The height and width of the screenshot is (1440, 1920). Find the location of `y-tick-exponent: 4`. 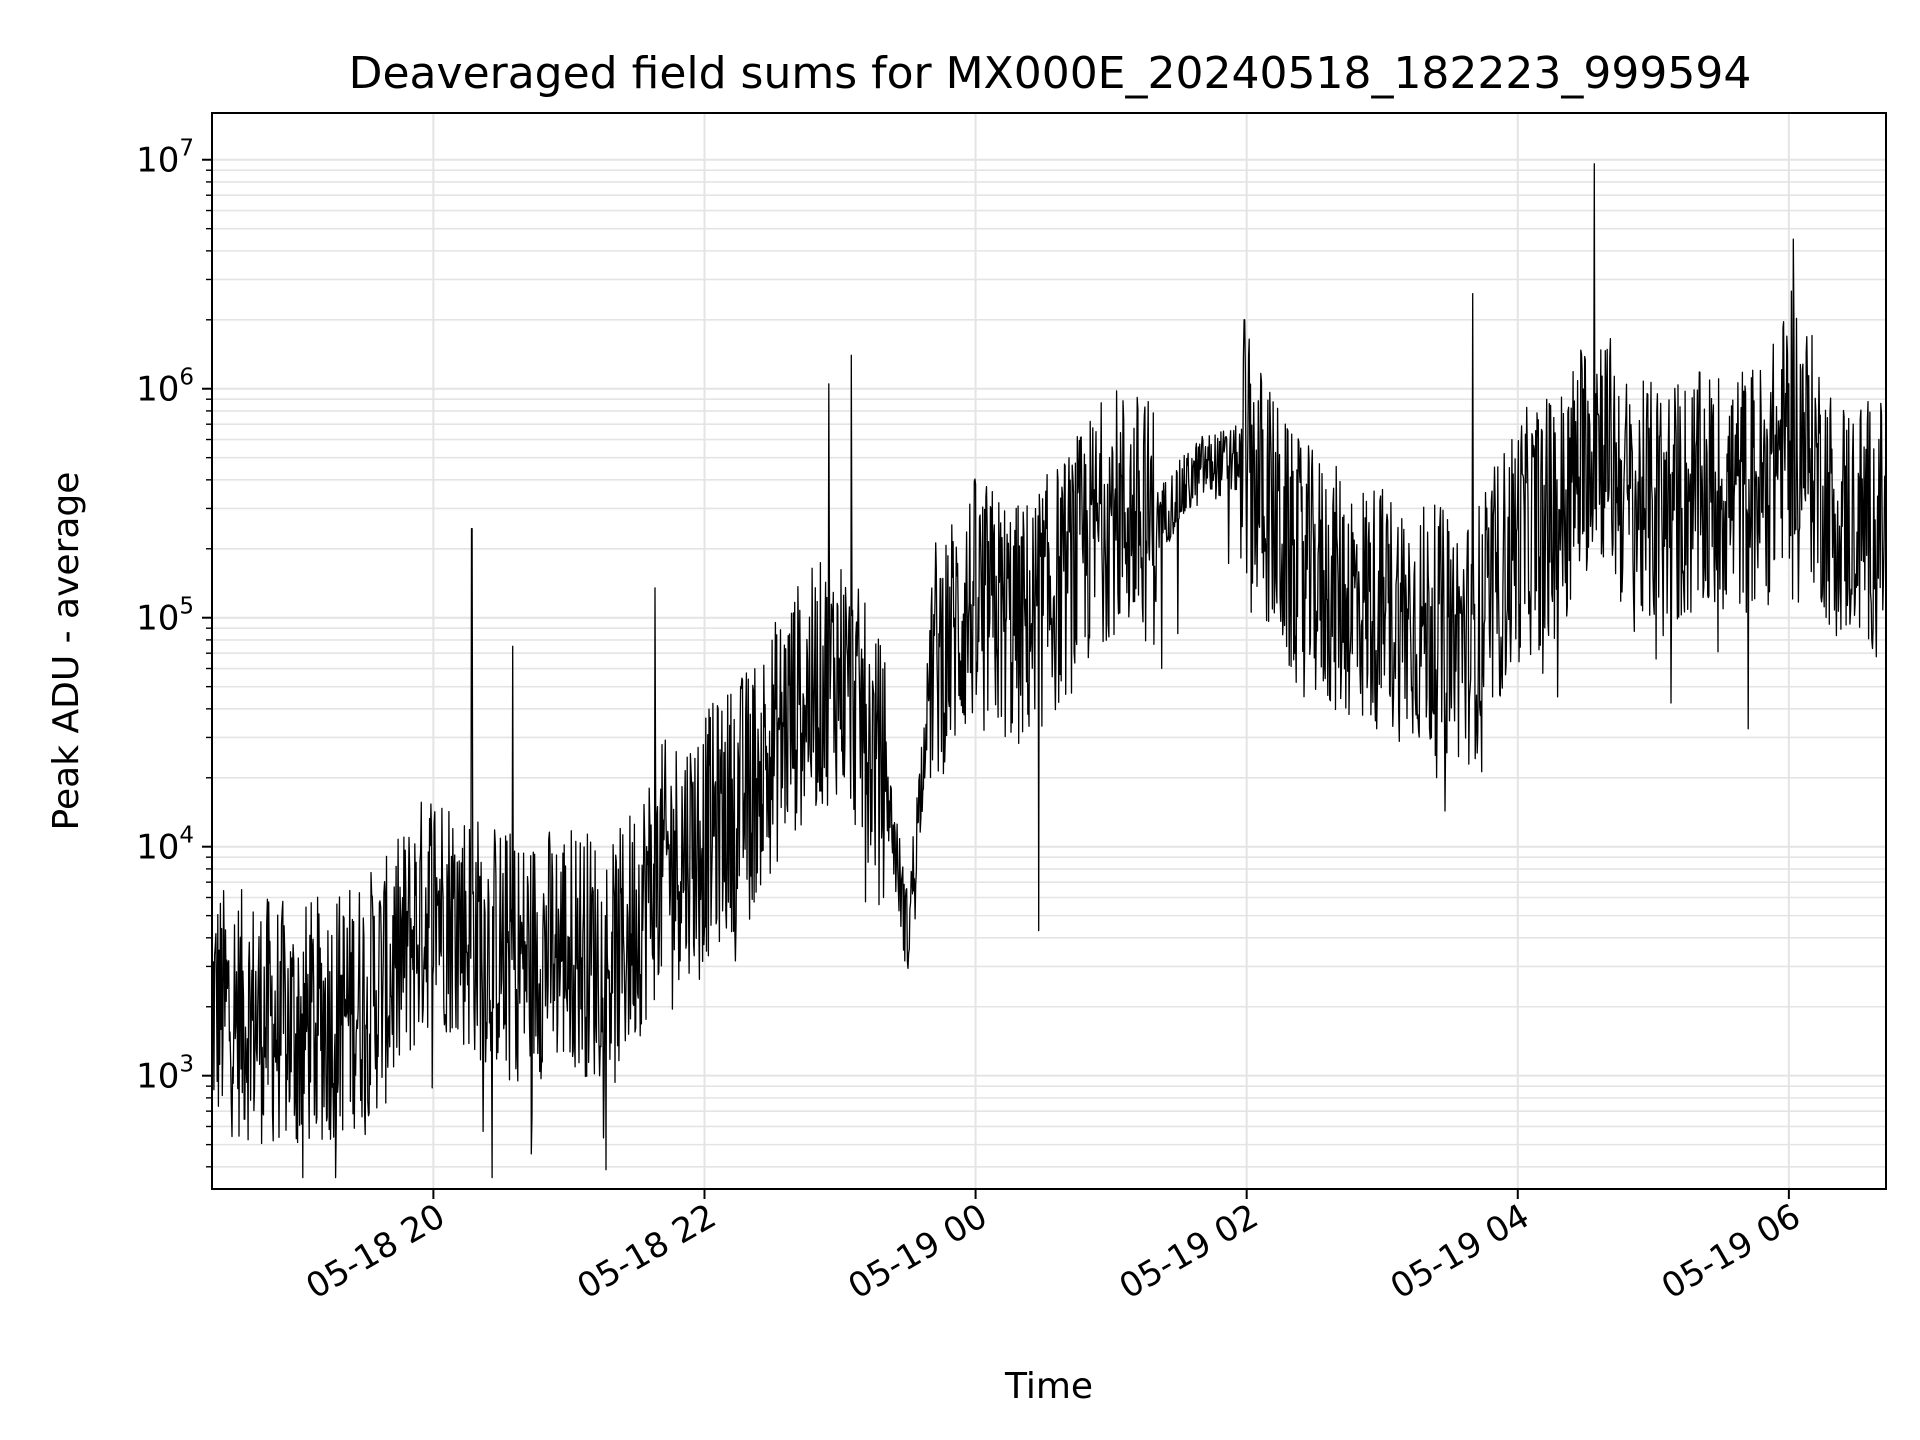

y-tick-exponent: 4 is located at coordinates (186, 836).